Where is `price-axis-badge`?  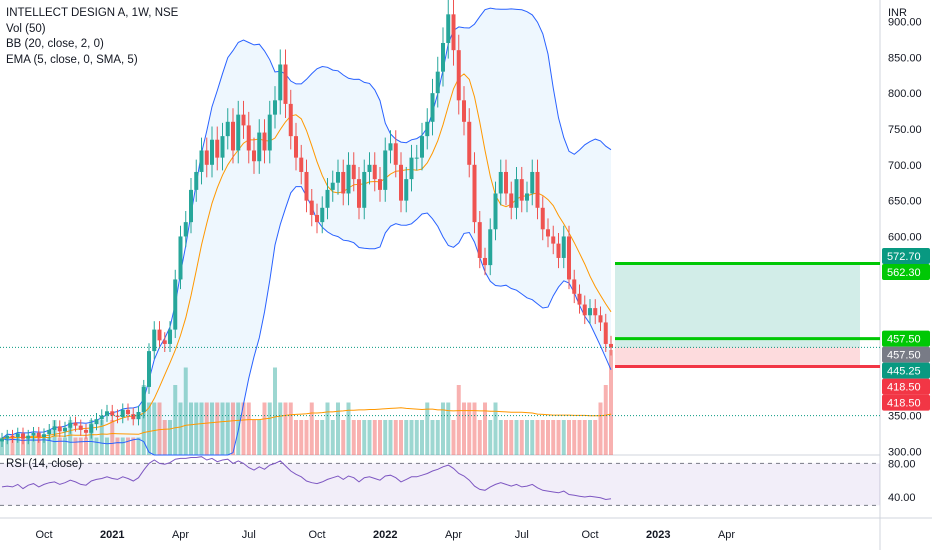
price-axis-badge is located at coordinates (906, 256).